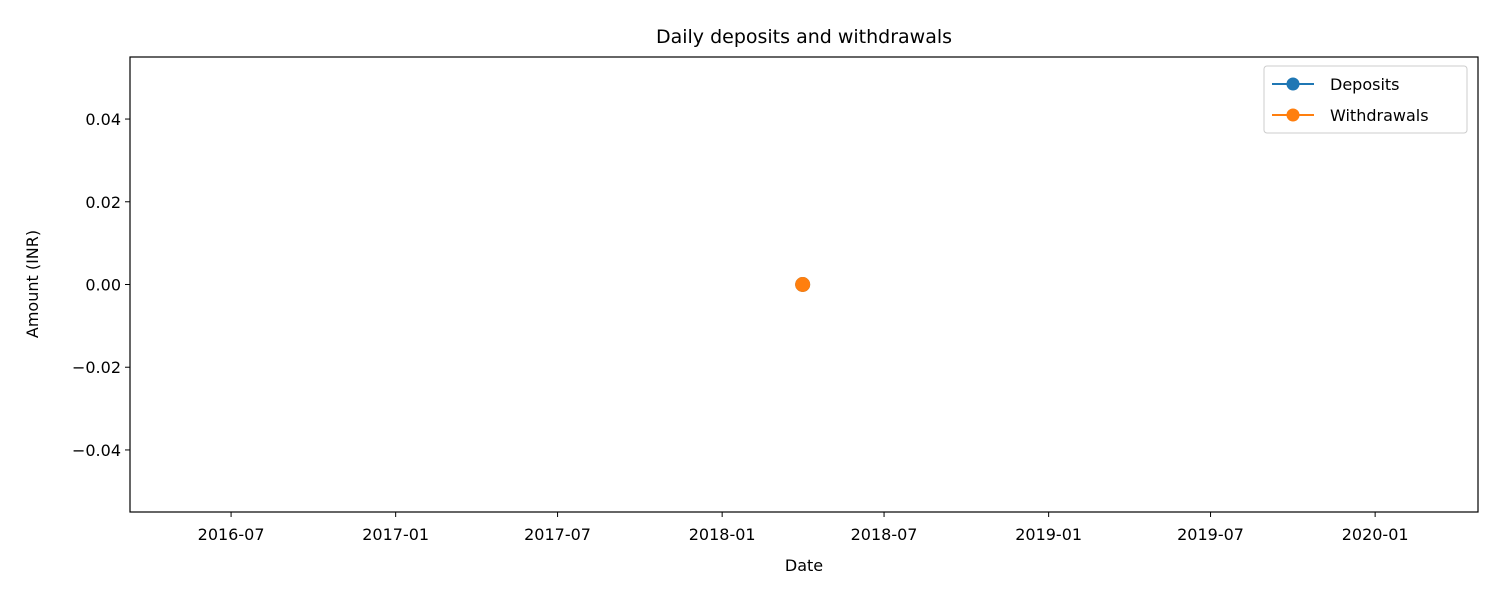 Image resolution: width=1500 pixels, height=600 pixels. I want to click on legend-label-deposits: Deposits, so click(1365, 84).